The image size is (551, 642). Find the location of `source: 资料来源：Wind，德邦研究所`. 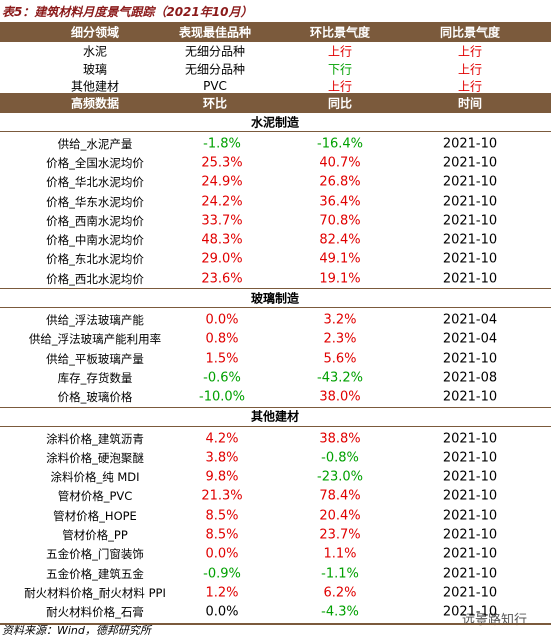

source: 资料来源：Wind，德邦研究所 is located at coordinates (76, 630).